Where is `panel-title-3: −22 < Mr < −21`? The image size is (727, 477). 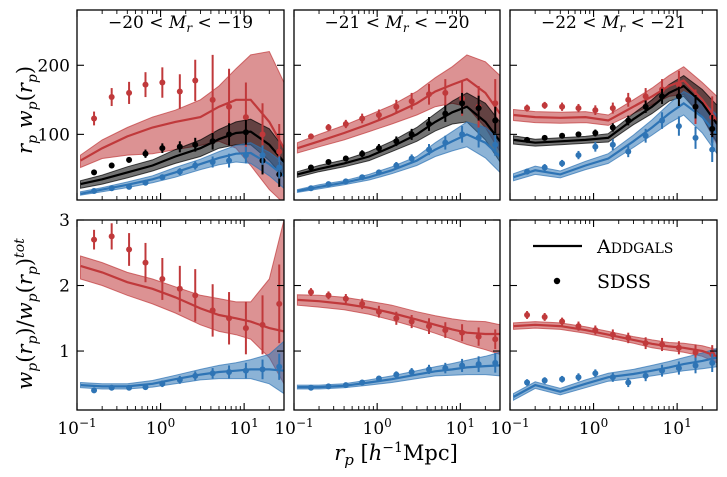
panel-title-3: −22 < Mr < −21 is located at coordinates (613, 24).